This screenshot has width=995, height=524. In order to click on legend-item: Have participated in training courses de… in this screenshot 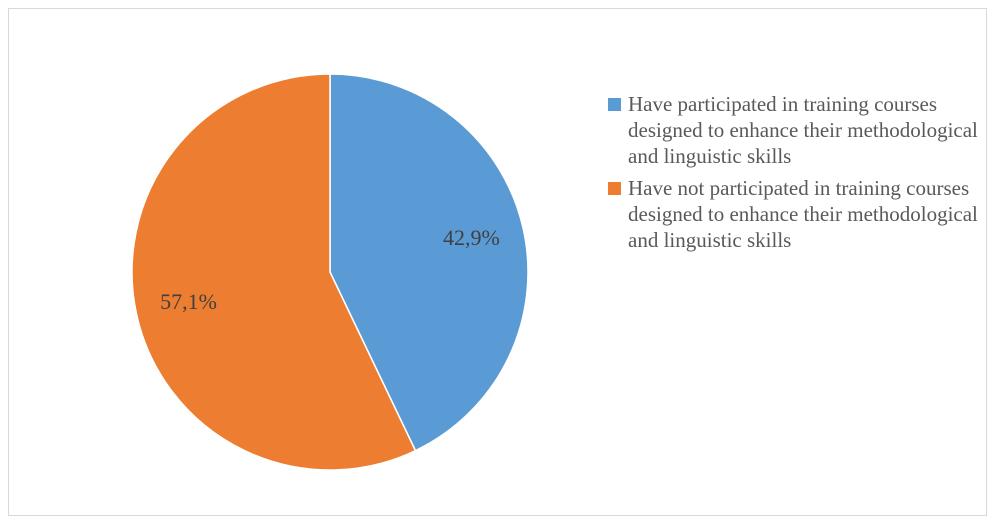, I will do `click(793, 130)`.